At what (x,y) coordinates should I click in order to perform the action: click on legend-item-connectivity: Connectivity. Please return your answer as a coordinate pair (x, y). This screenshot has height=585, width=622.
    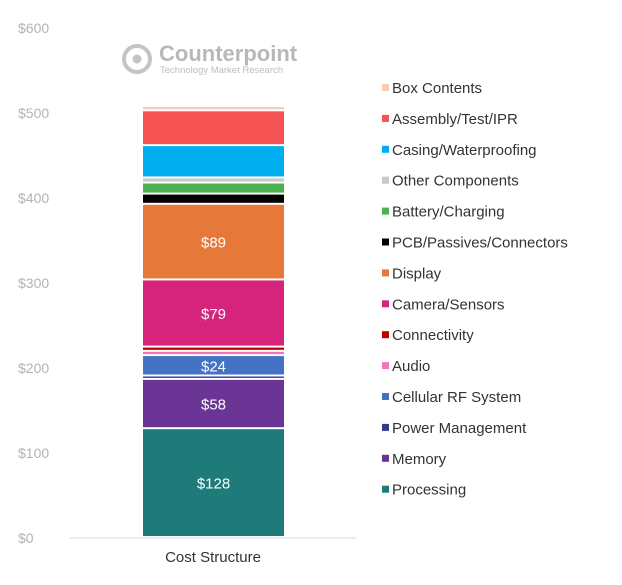
    Looking at the image, I should click on (428, 335).